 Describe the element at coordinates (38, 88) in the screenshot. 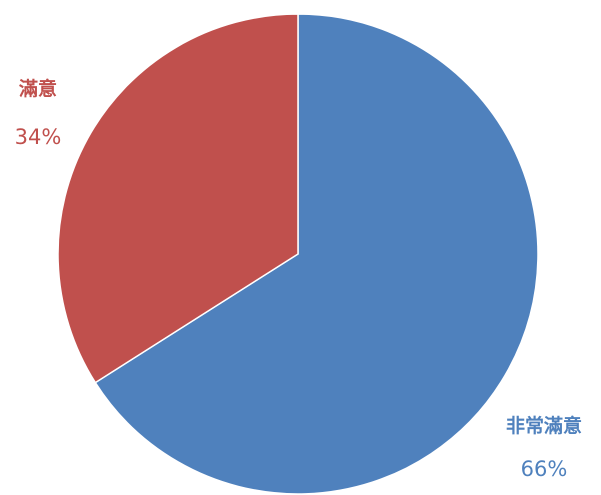

I see `slice-label-satisfied: 滿意` at that location.